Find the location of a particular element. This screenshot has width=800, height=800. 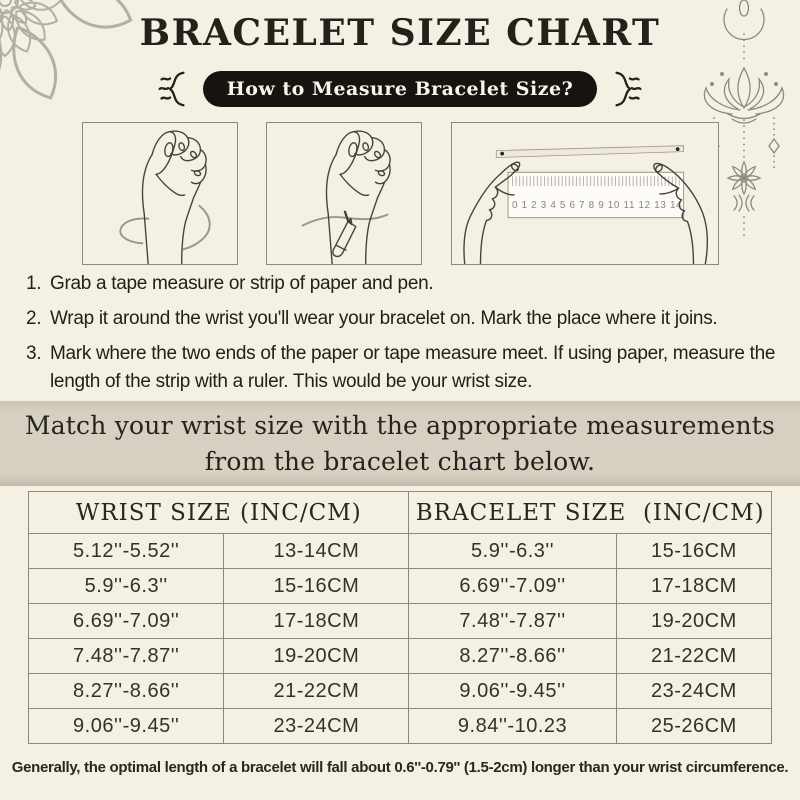

banner-line-2: from the bracelet chart below. is located at coordinates (400, 461).